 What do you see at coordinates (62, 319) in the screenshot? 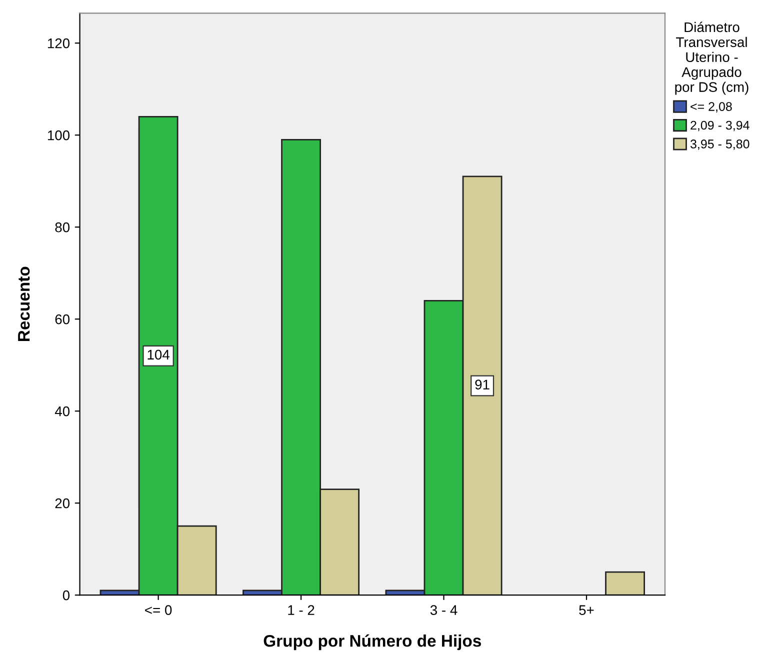
I see `y-tick-label: 60` at bounding box center [62, 319].